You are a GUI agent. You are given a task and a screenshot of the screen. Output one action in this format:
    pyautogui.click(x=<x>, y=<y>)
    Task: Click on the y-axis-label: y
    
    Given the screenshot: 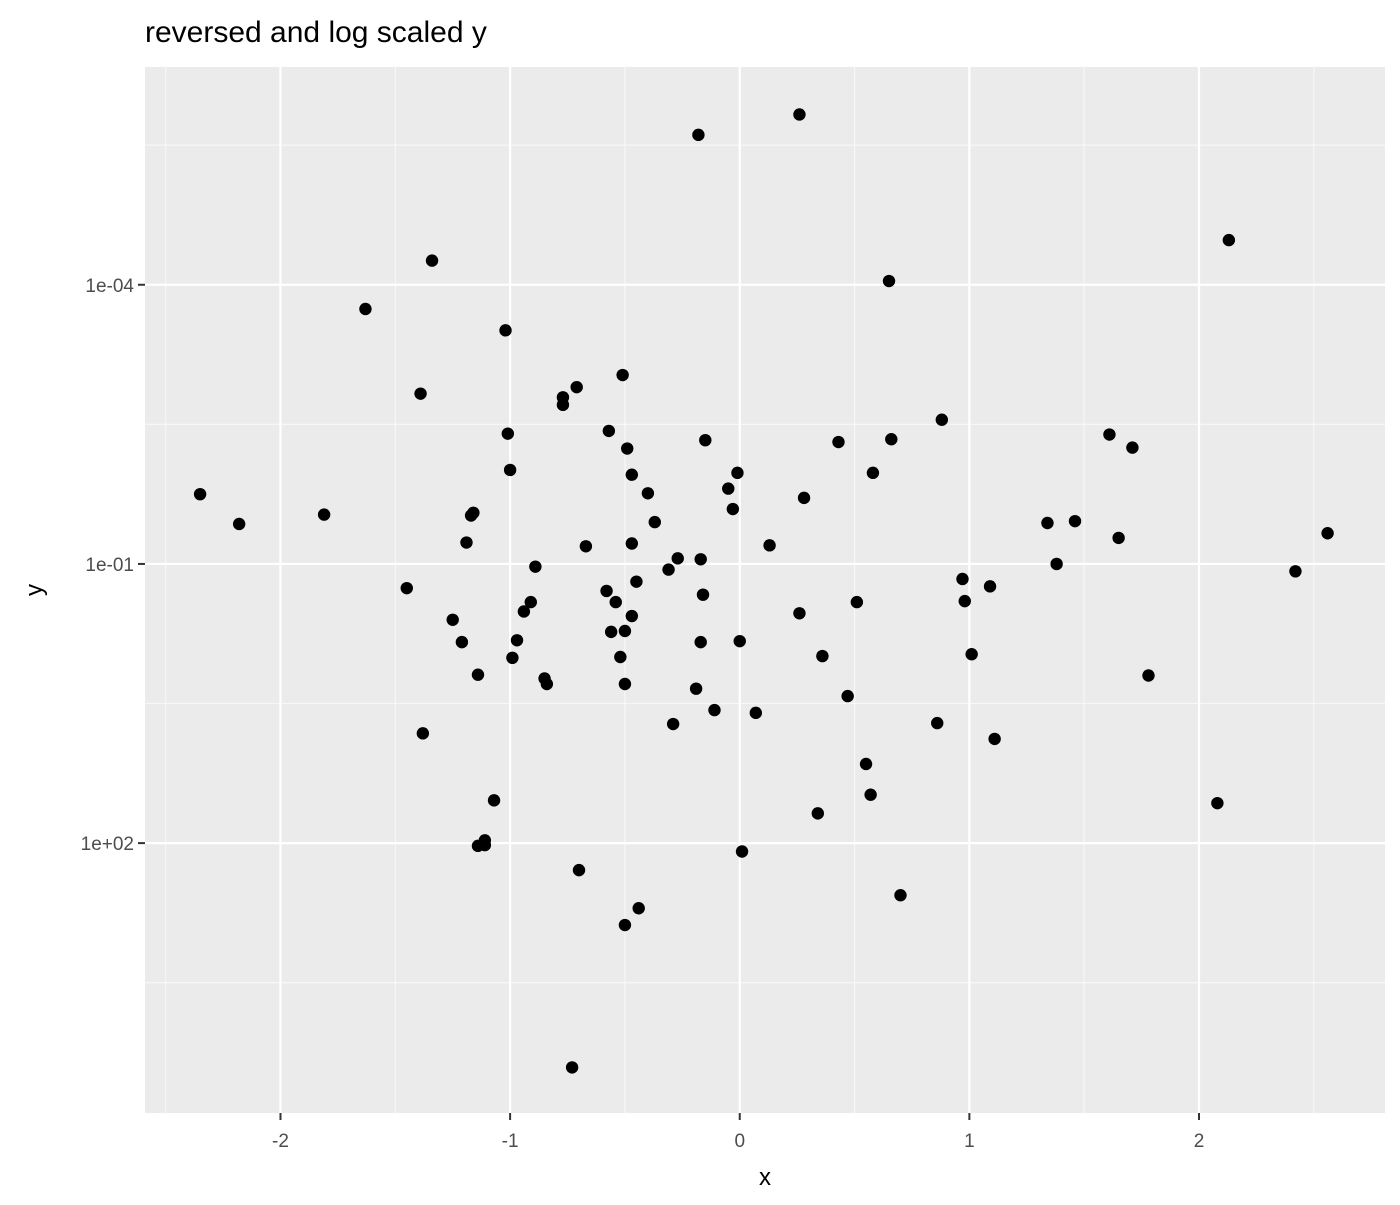 What is the action you would take?
    pyautogui.click(x=34, y=590)
    